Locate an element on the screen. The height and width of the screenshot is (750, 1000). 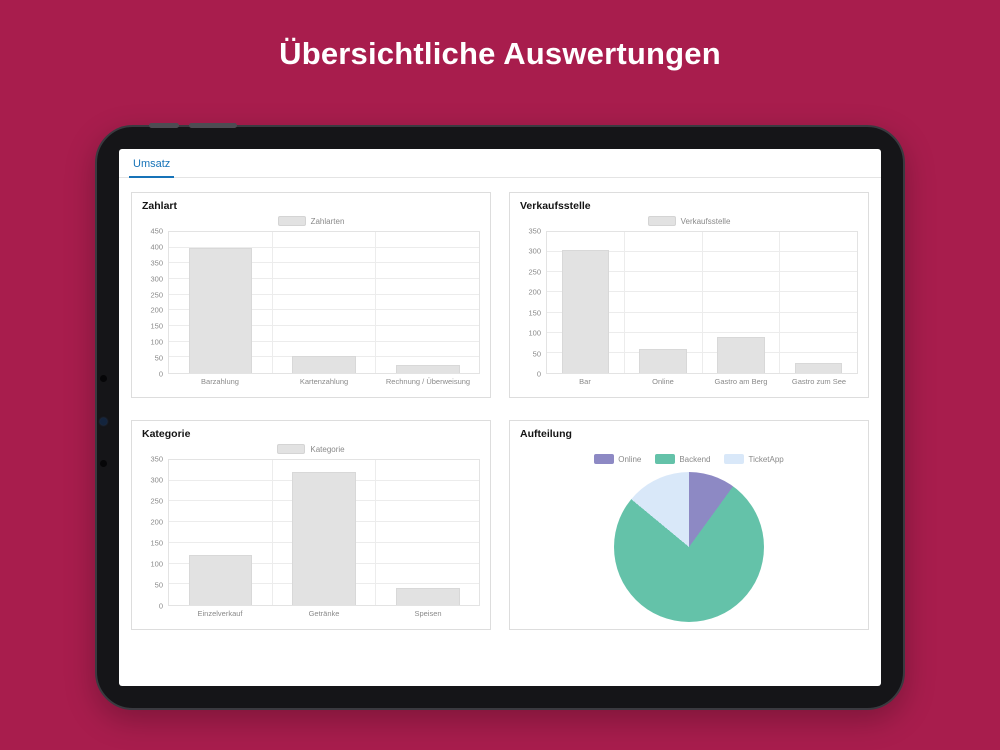
tab-umsatz: Umsatz is located at coordinates (152, 163).